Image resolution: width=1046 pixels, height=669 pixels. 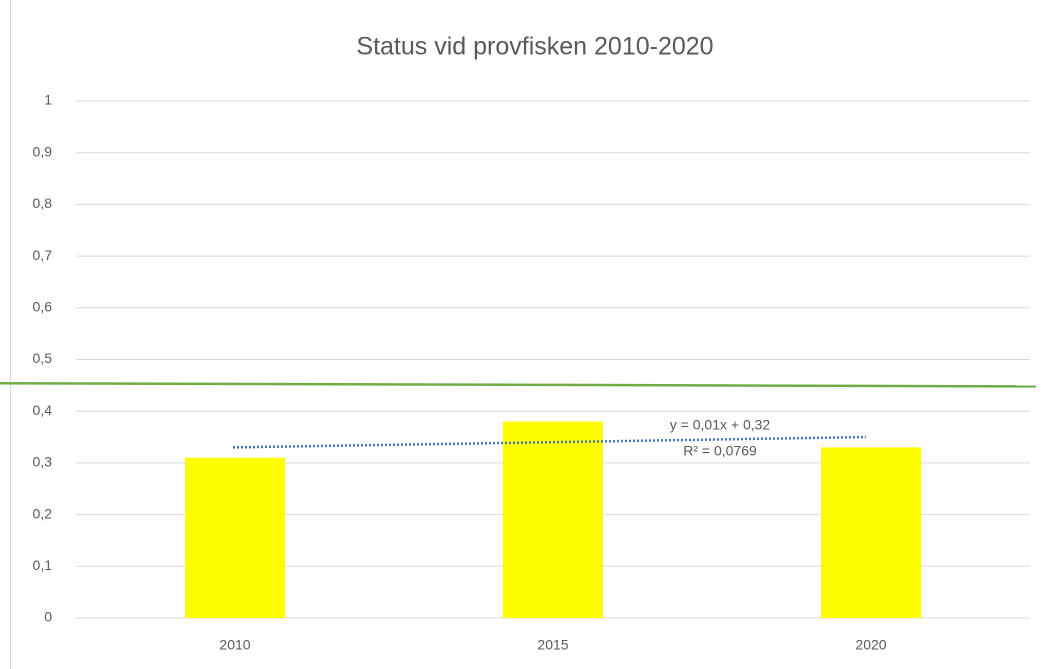 What do you see at coordinates (43, 565) in the screenshot?
I see `y-tick-label: 0,1` at bounding box center [43, 565].